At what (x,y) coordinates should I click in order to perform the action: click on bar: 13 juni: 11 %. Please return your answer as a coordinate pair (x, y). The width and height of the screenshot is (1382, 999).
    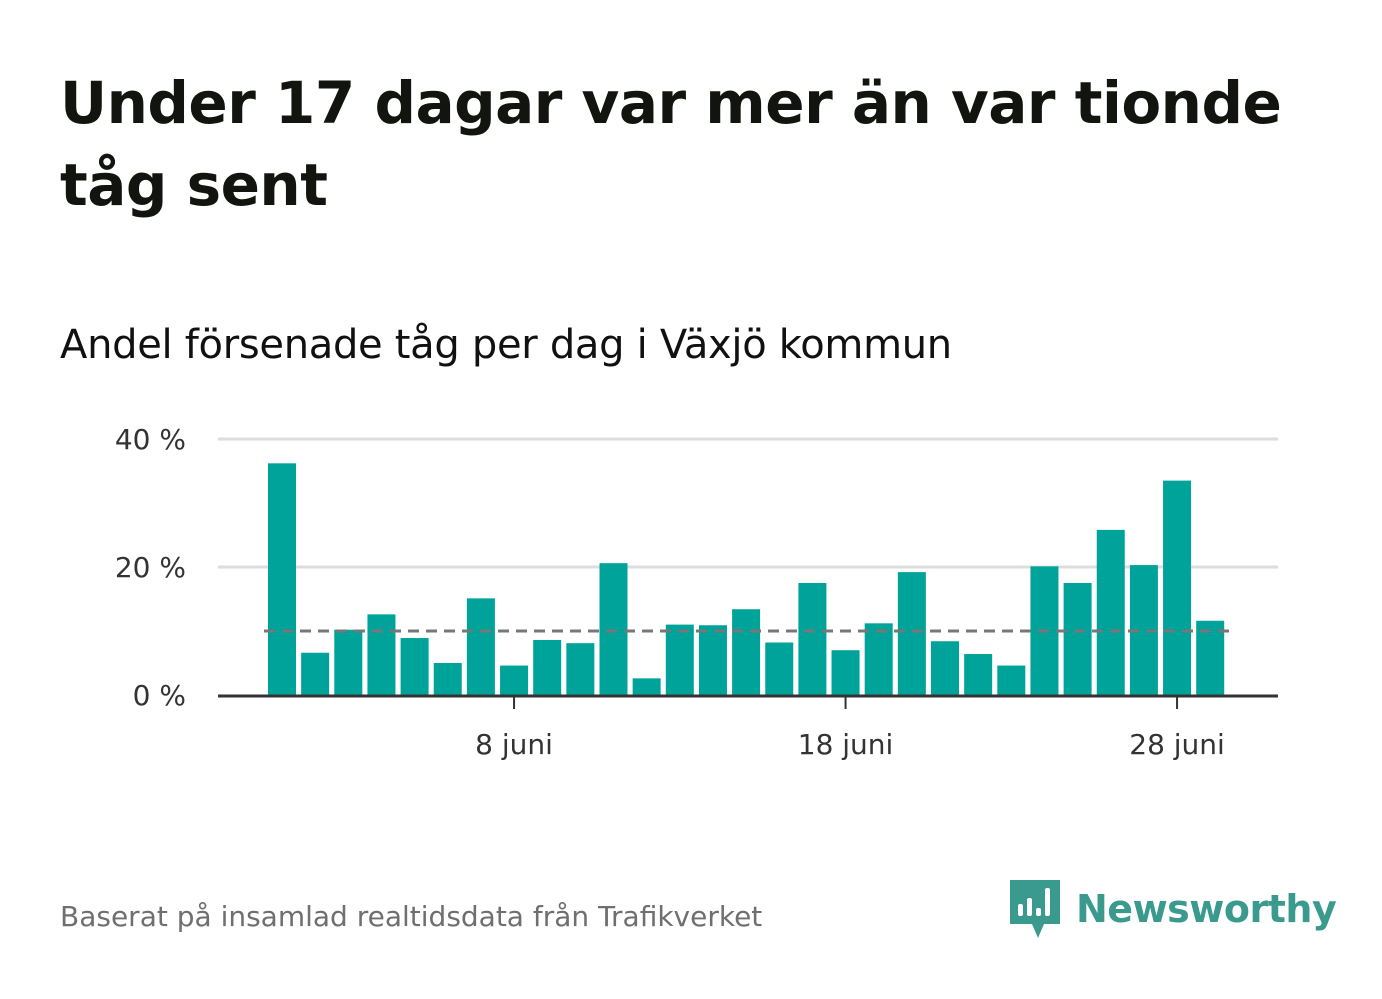
    Looking at the image, I should click on (679, 659).